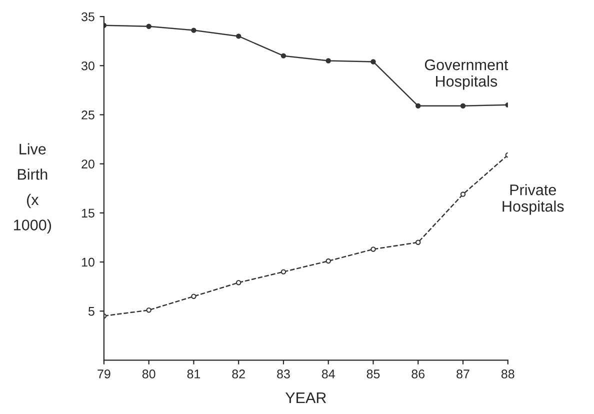 This screenshot has width=594, height=414. I want to click on series-label: Private Hospitals, so click(533, 199).